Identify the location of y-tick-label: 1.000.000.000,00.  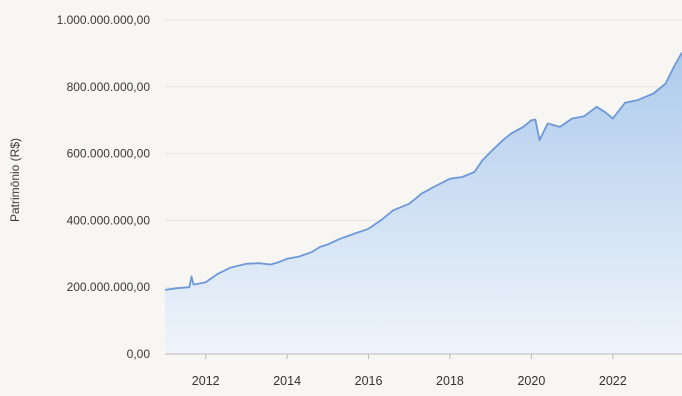
(104, 20).